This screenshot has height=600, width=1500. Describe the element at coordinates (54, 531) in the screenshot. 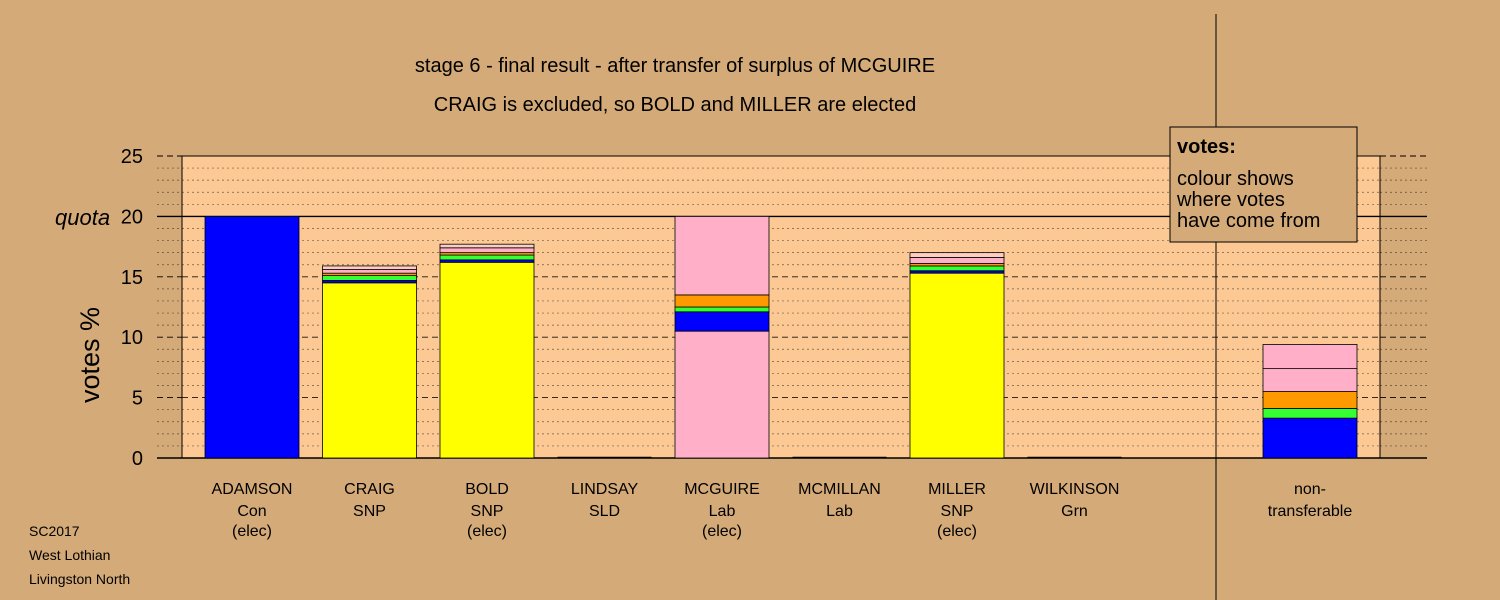

I see `footer-line: SC2017` at that location.